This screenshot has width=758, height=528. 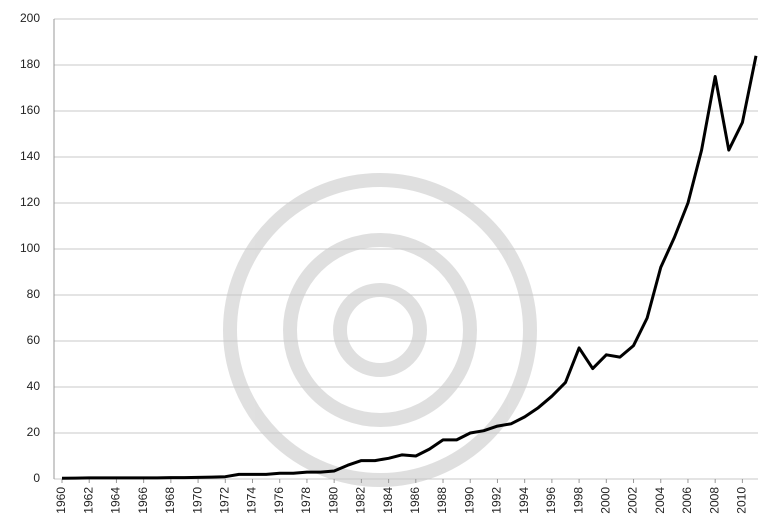 I want to click on x-tick-label: 2004, so click(x=660, y=500).